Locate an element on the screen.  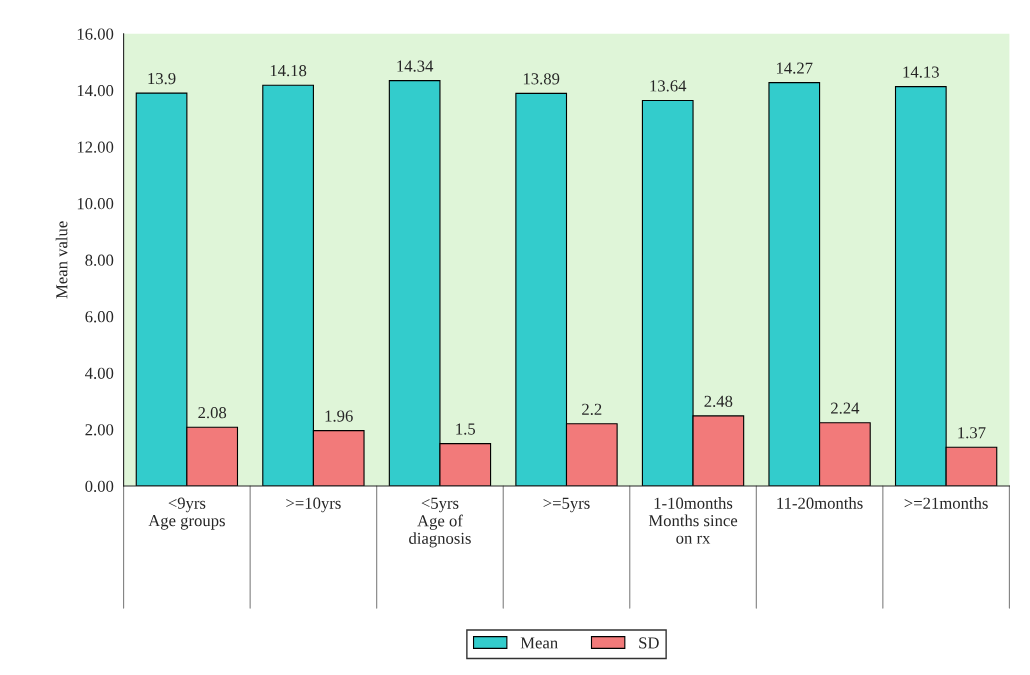
data-label: 14.27 is located at coordinates (794, 68).